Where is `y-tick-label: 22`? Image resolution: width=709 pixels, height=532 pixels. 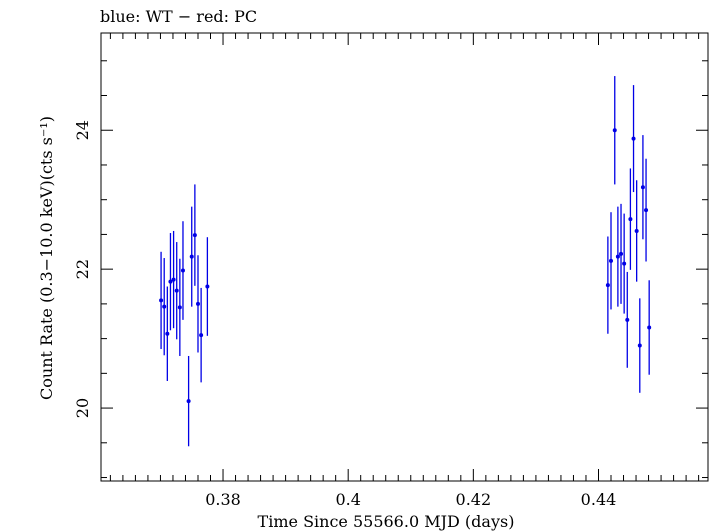 y-tick-label: 22 is located at coordinates (82, 269).